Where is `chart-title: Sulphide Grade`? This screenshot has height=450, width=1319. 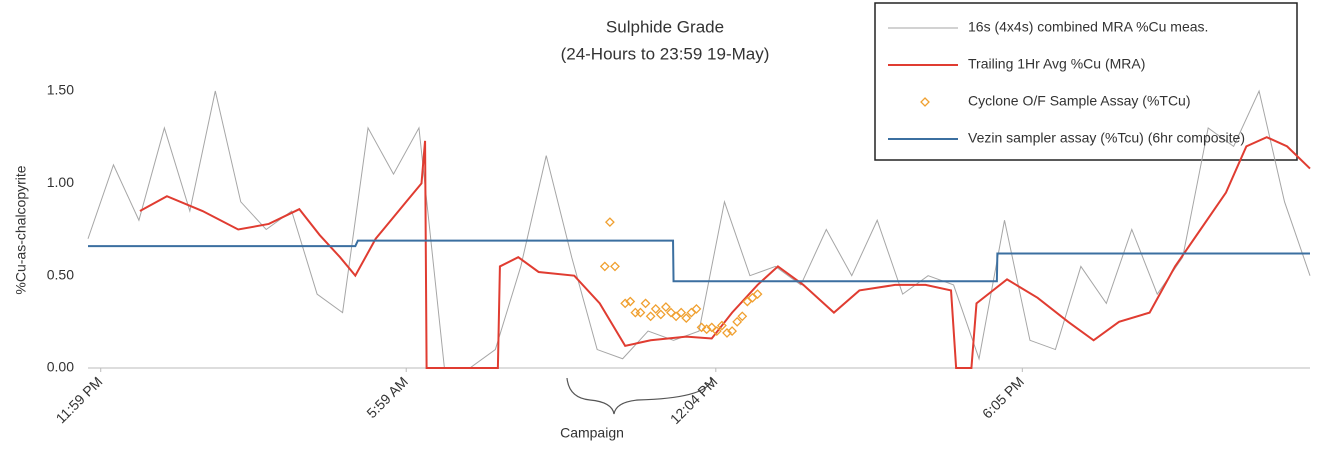
chart-title: Sulphide Grade is located at coordinates (665, 26).